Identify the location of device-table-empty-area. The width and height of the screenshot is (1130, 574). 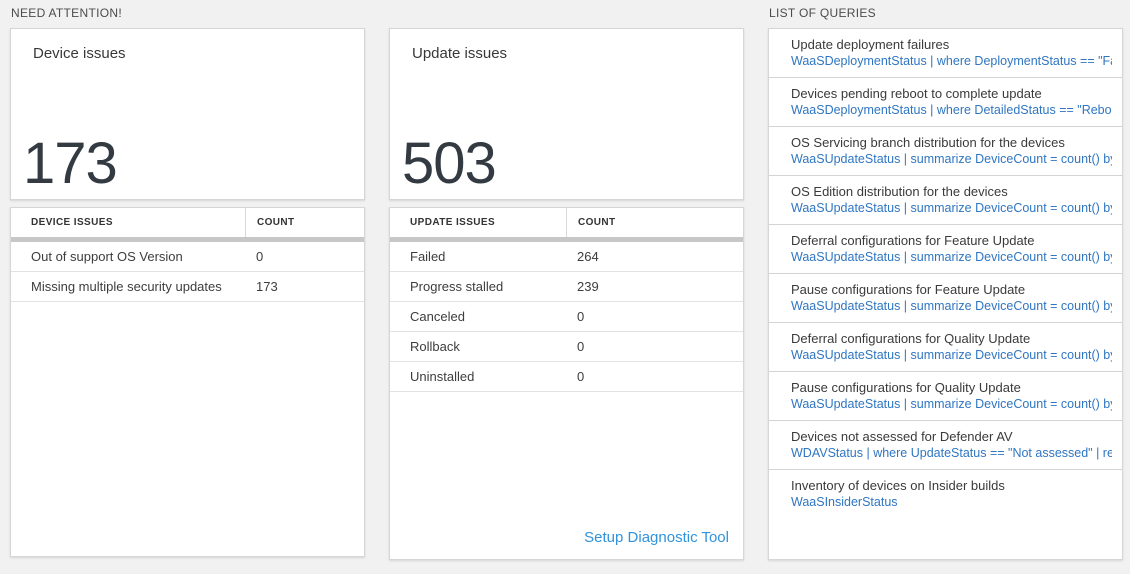
(187, 429).